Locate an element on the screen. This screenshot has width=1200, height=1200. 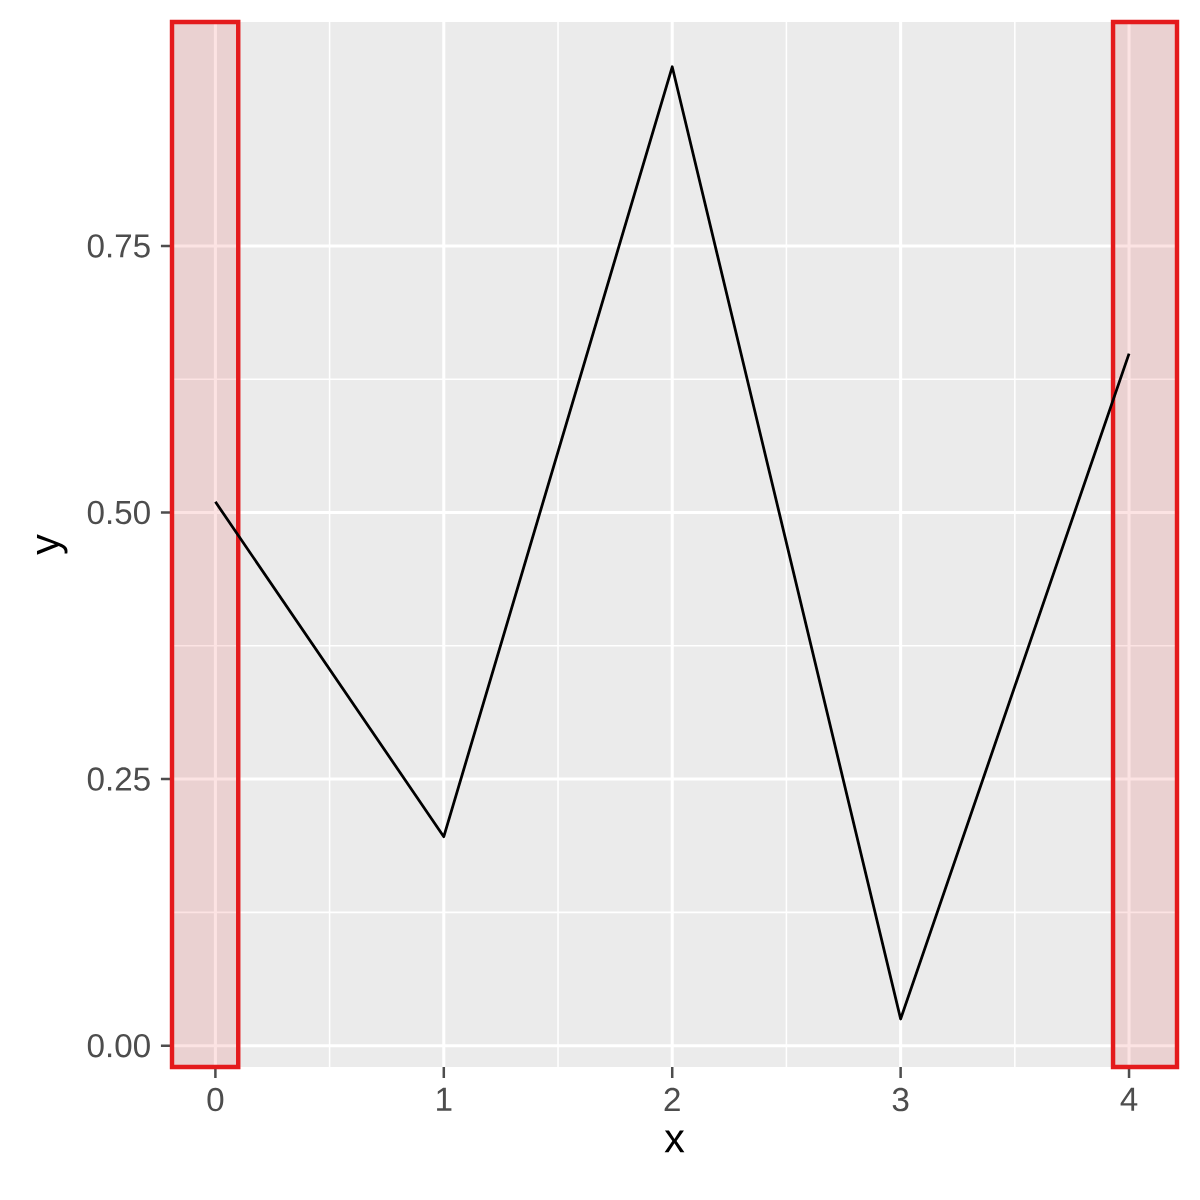
y-tick-label: 0.75 is located at coordinates (118, 246).